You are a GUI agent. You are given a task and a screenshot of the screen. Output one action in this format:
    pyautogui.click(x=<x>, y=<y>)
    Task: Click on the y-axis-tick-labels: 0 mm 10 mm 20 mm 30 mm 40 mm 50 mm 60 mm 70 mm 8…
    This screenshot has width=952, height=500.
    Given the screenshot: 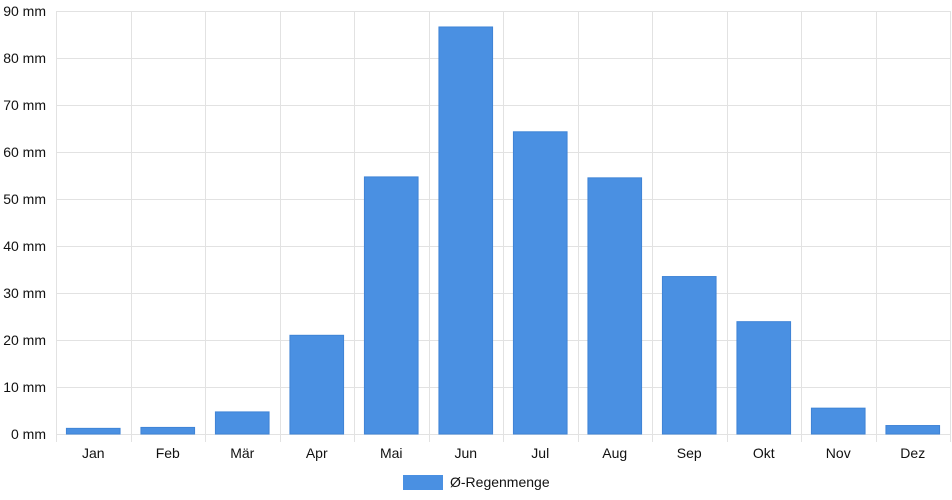 What is the action you would take?
    pyautogui.click(x=24, y=222)
    